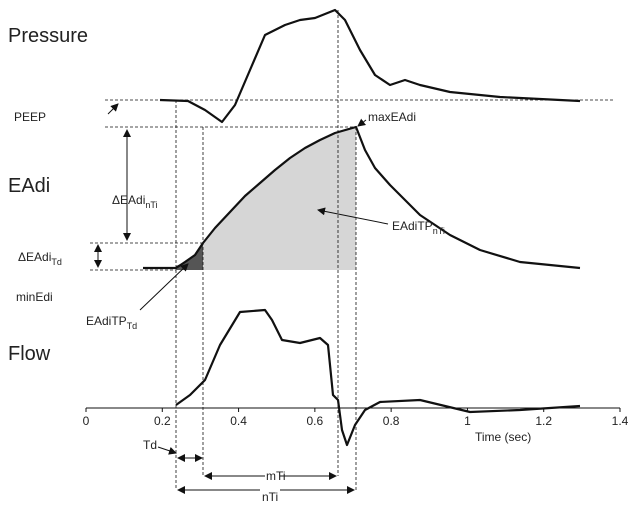  I want to click on label: minEdi, so click(34, 297).